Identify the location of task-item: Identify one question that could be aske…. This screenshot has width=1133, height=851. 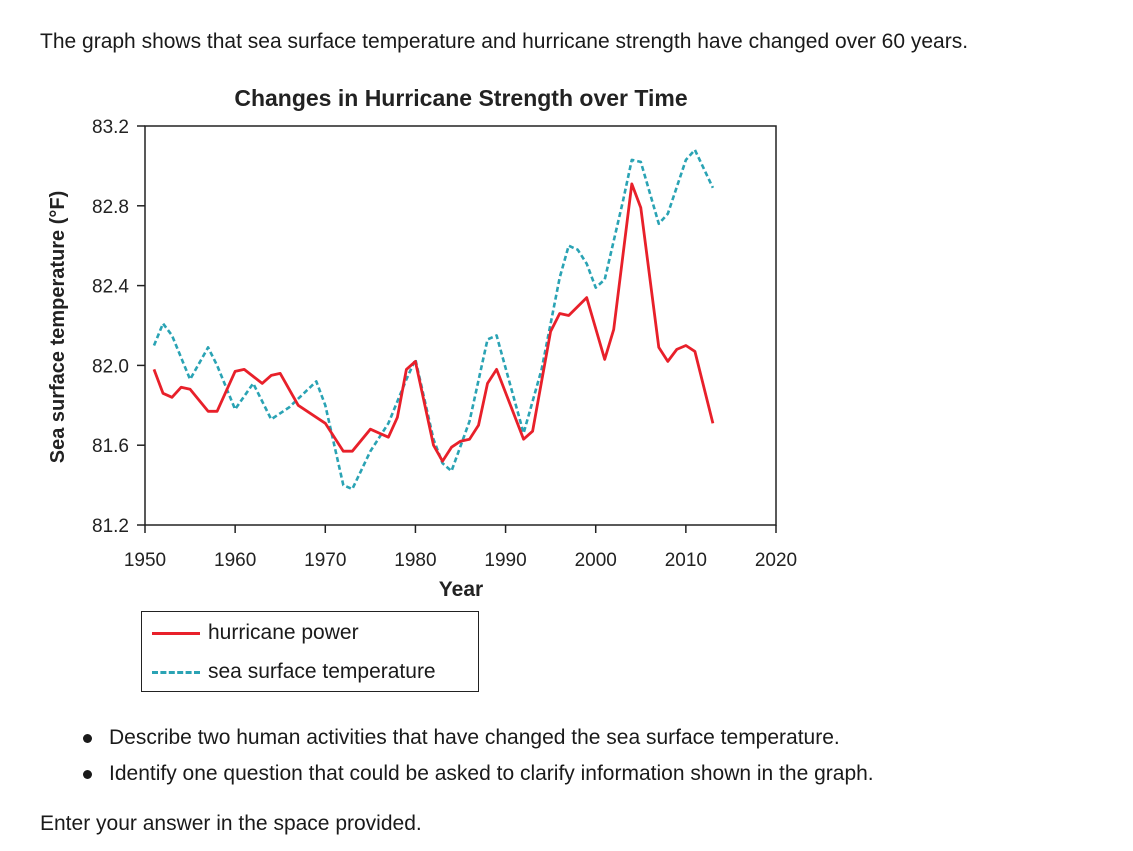
(474, 774).